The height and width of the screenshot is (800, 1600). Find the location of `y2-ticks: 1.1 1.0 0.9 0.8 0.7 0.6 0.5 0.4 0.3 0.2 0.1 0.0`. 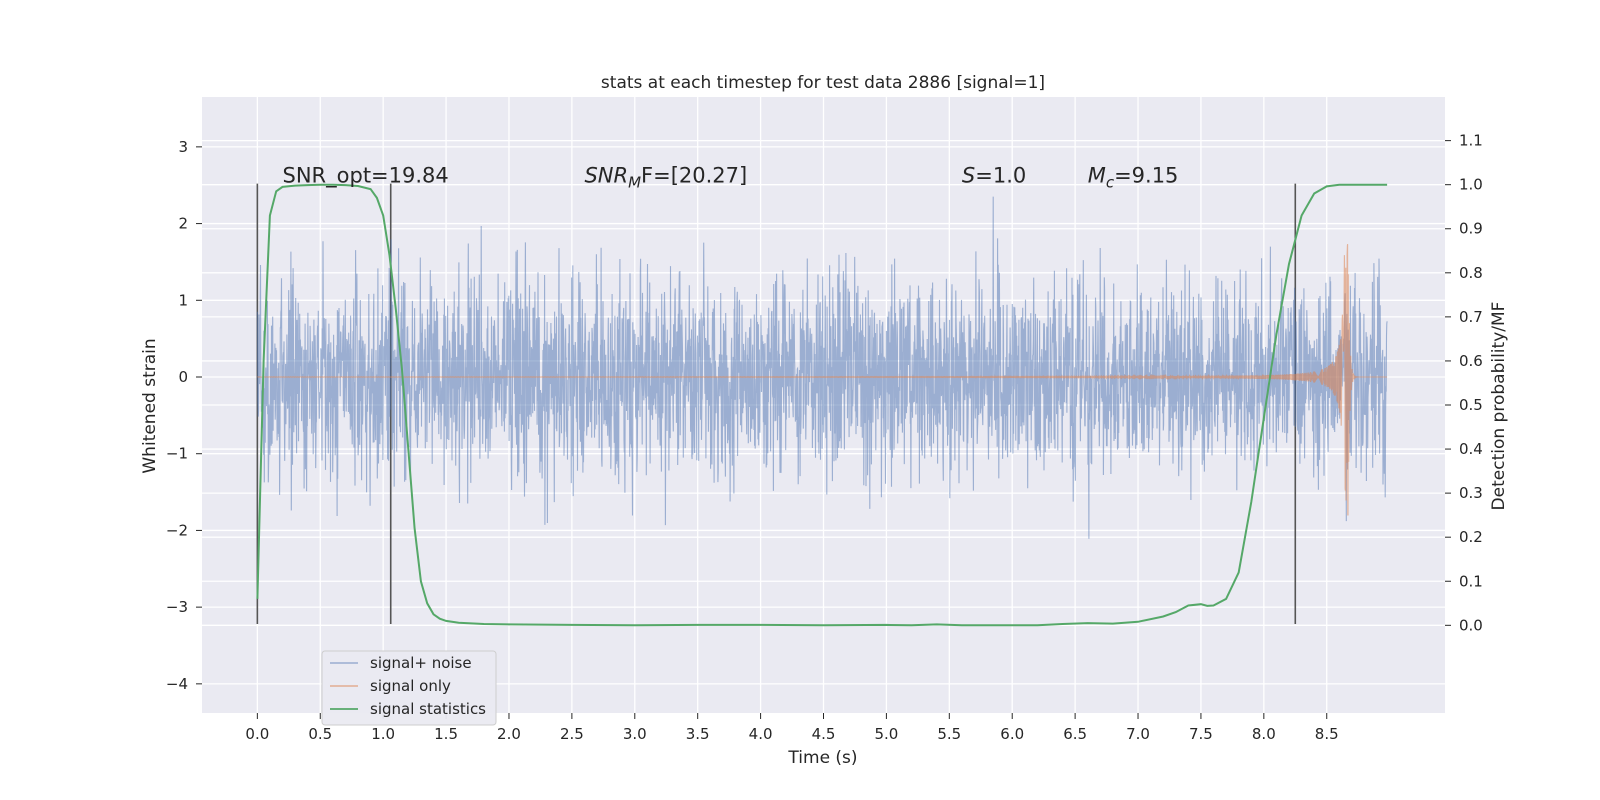

y2-ticks: 1.1 1.0 0.9 0.8 0.7 0.6 0.5 0.4 0.3 0.2 0.1 0.0 is located at coordinates (1464, 383).